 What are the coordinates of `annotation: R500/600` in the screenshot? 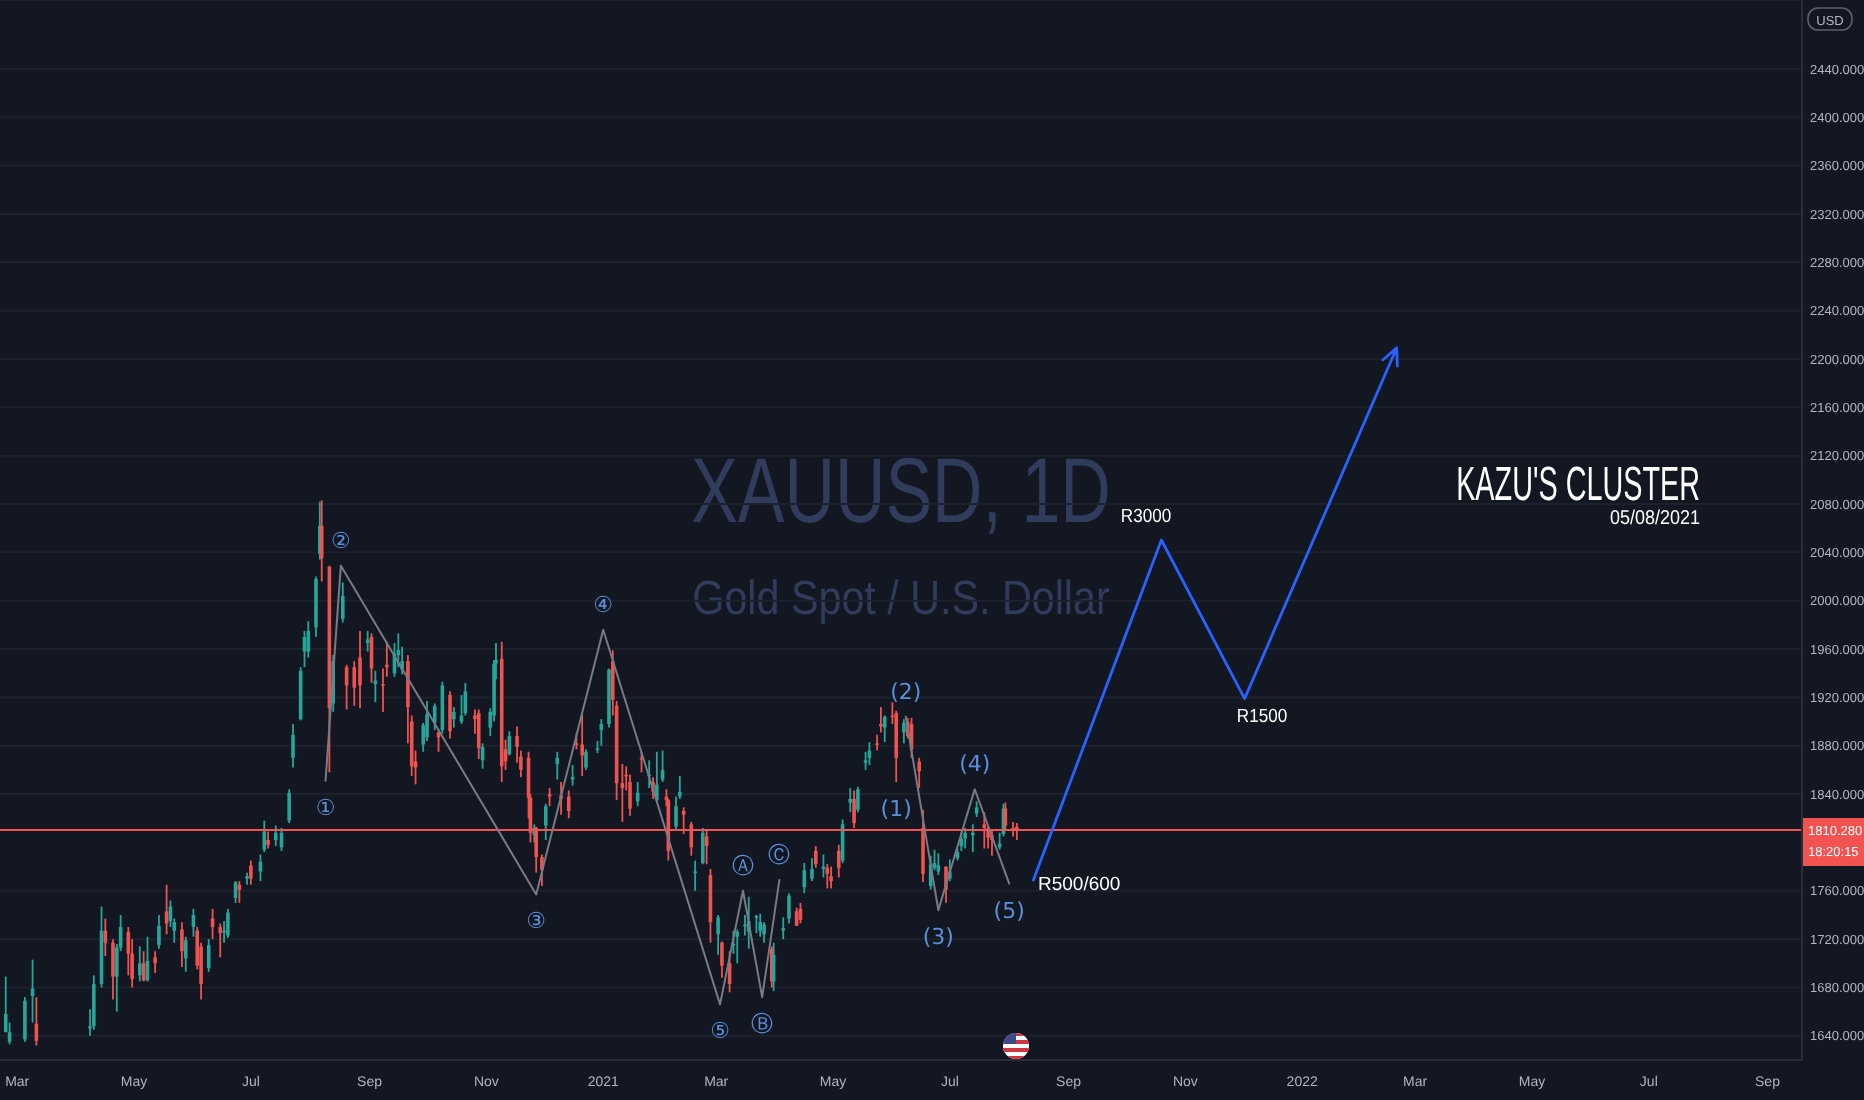 It's located at (1079, 885).